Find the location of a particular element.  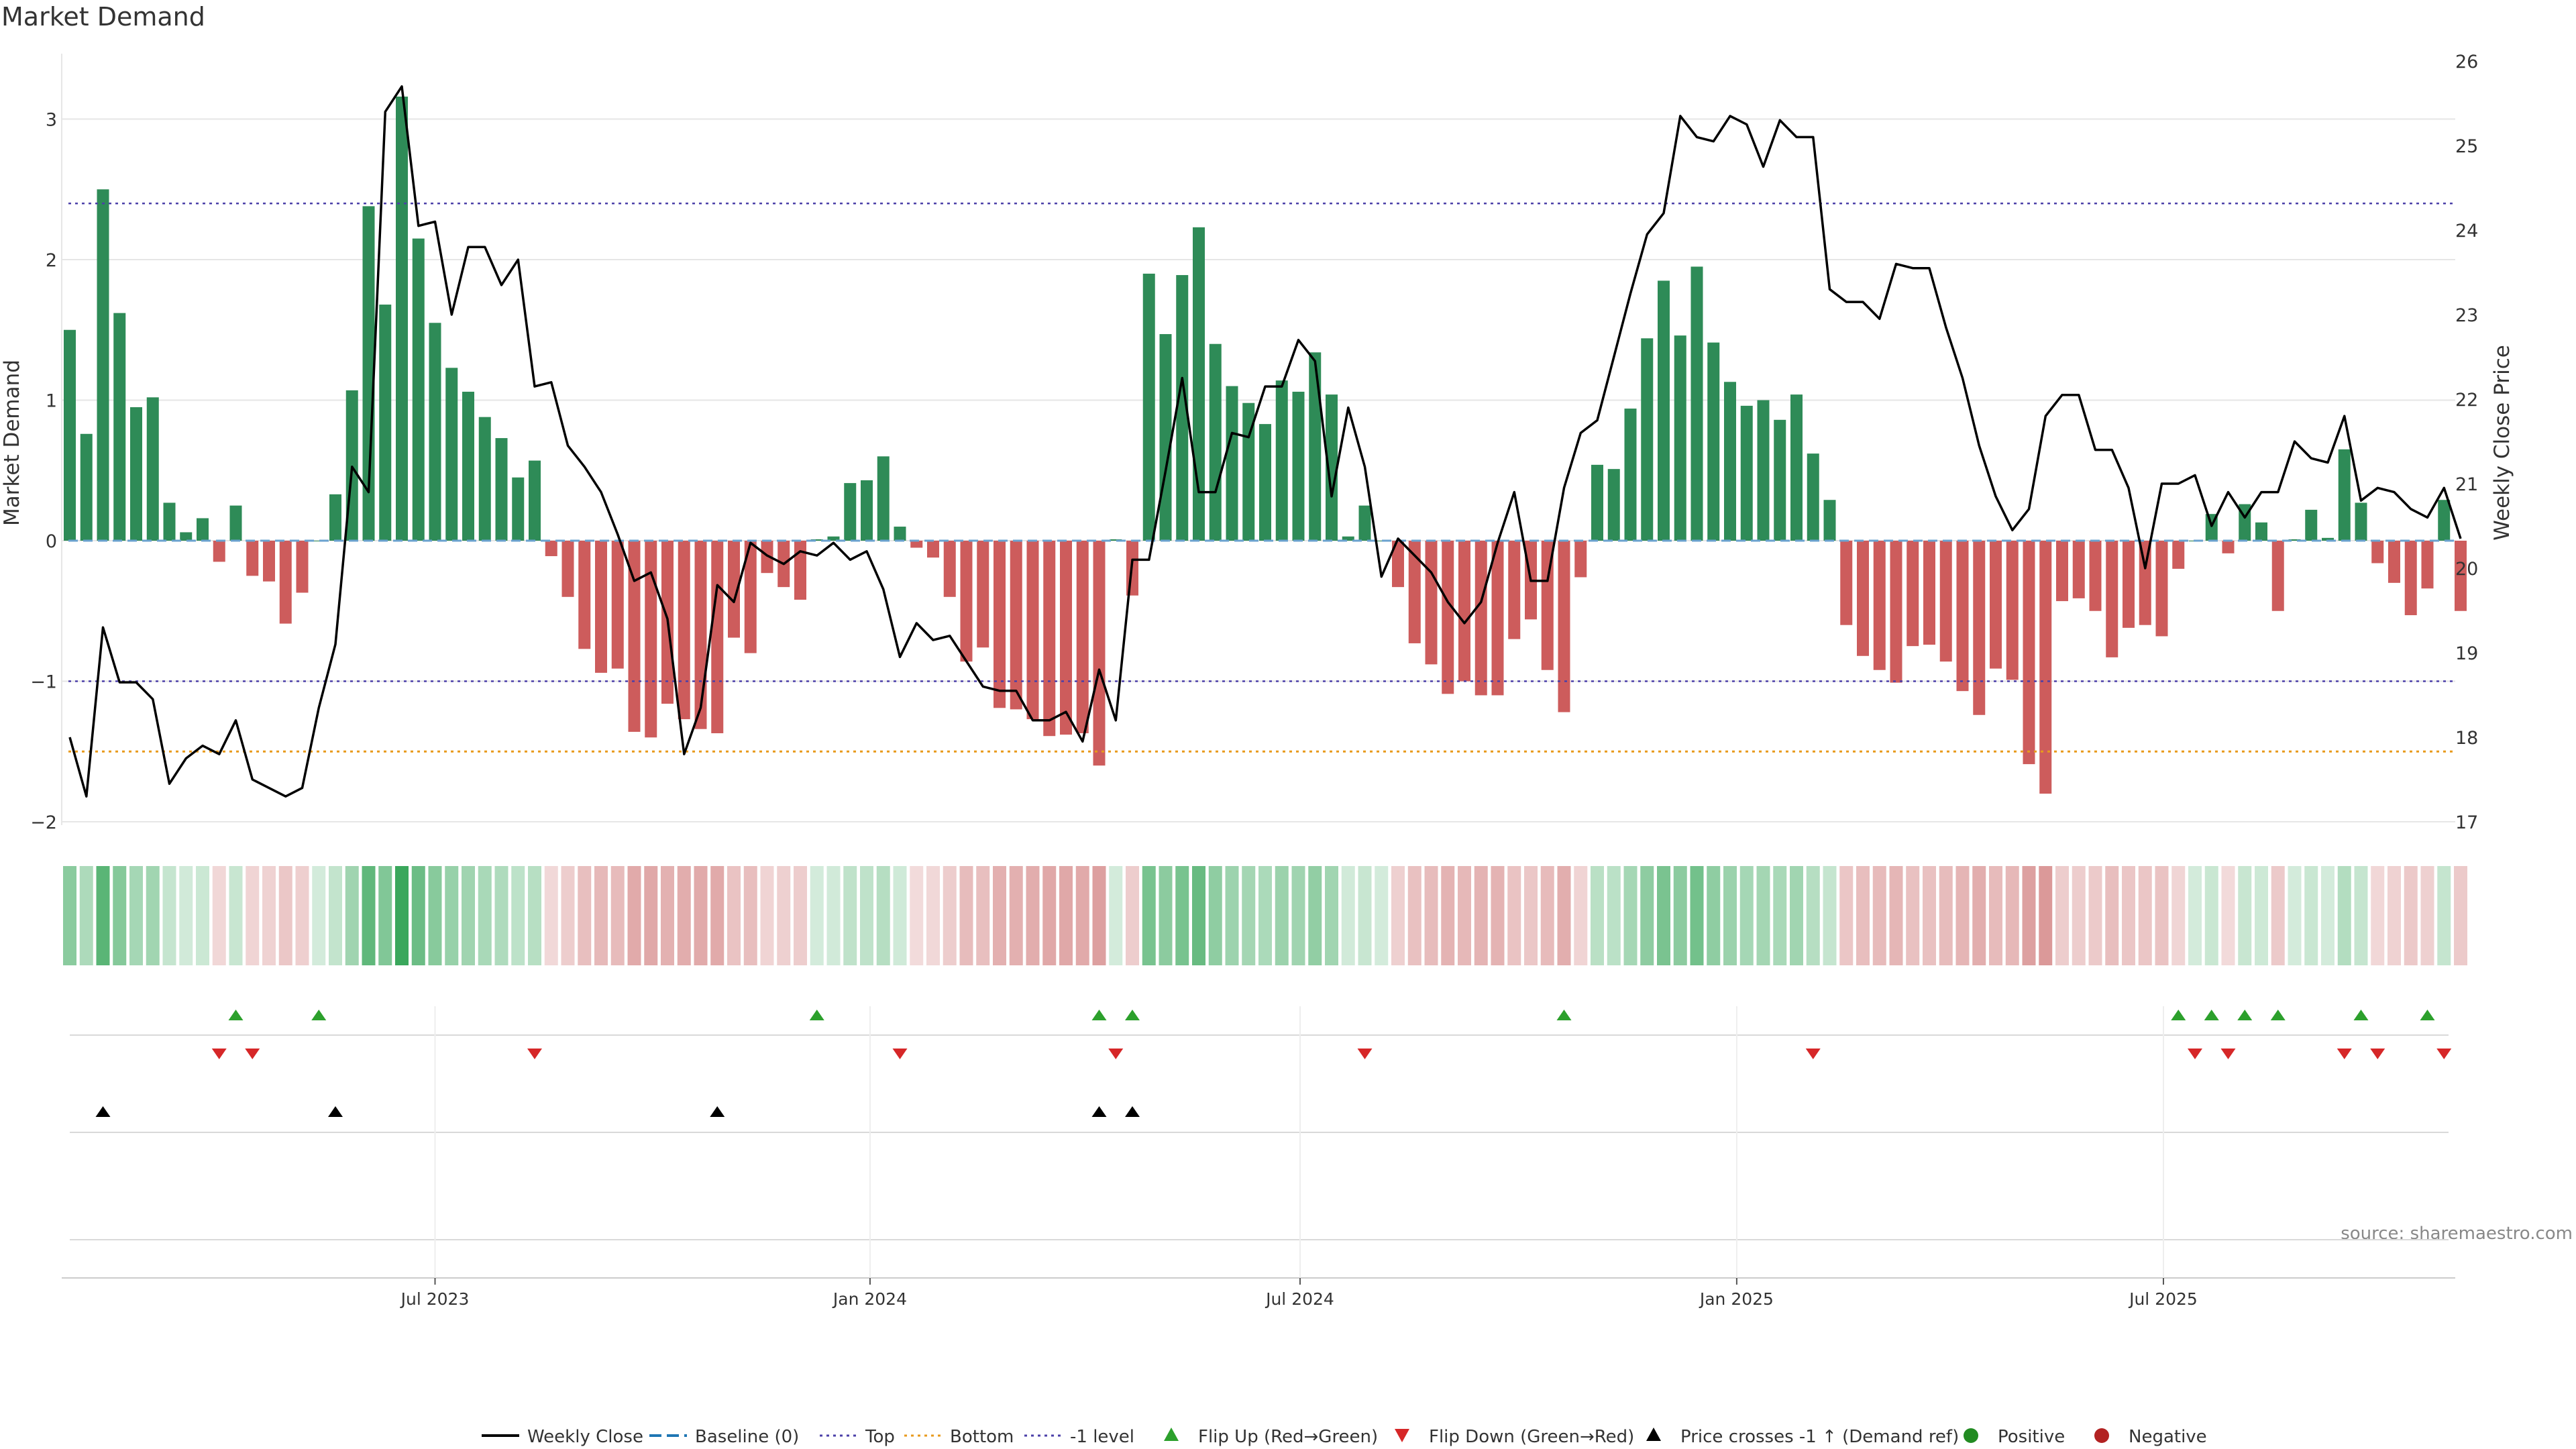

y-left-tick-label: −1 is located at coordinates (43, 682).